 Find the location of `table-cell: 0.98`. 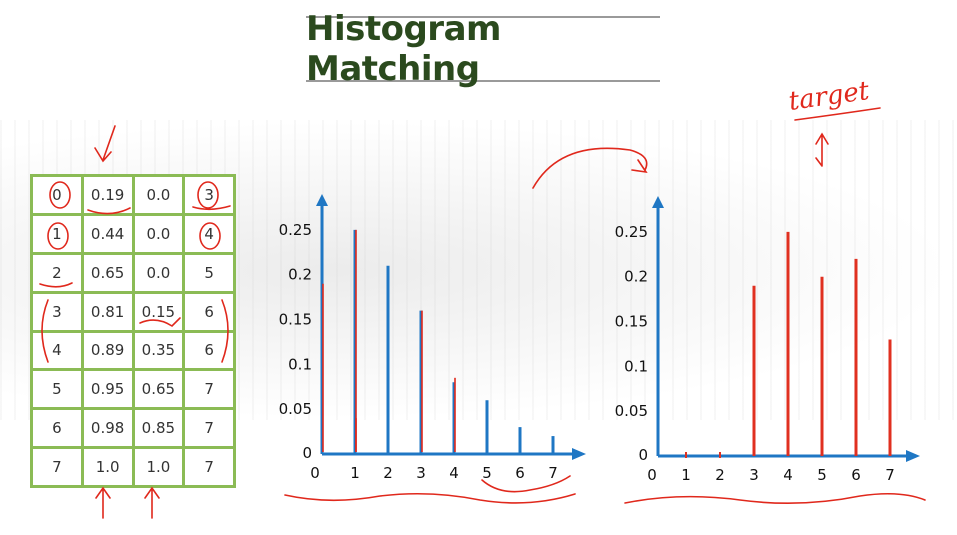

table-cell: 0.98 is located at coordinates (107, 428).